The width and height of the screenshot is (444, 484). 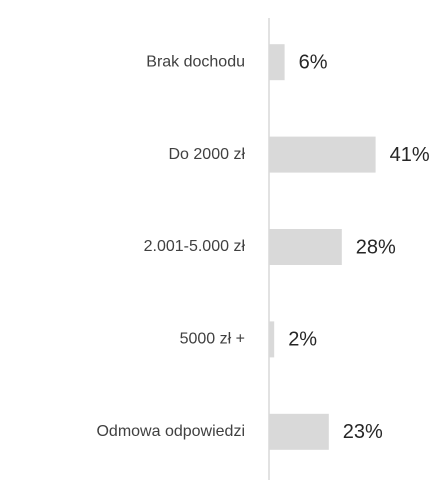 I want to click on category-label: Odmowa odpowiedzi, so click(x=170, y=431).